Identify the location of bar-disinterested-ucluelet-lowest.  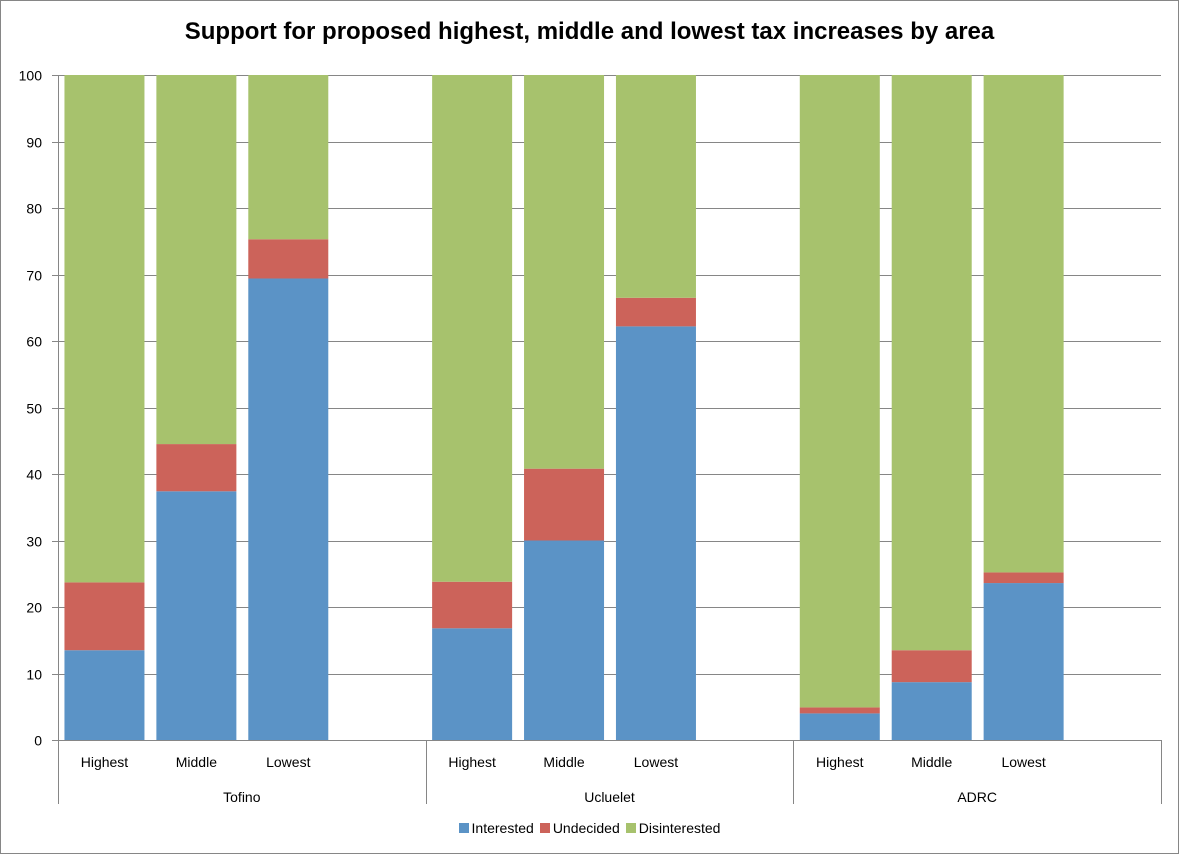
(655, 186).